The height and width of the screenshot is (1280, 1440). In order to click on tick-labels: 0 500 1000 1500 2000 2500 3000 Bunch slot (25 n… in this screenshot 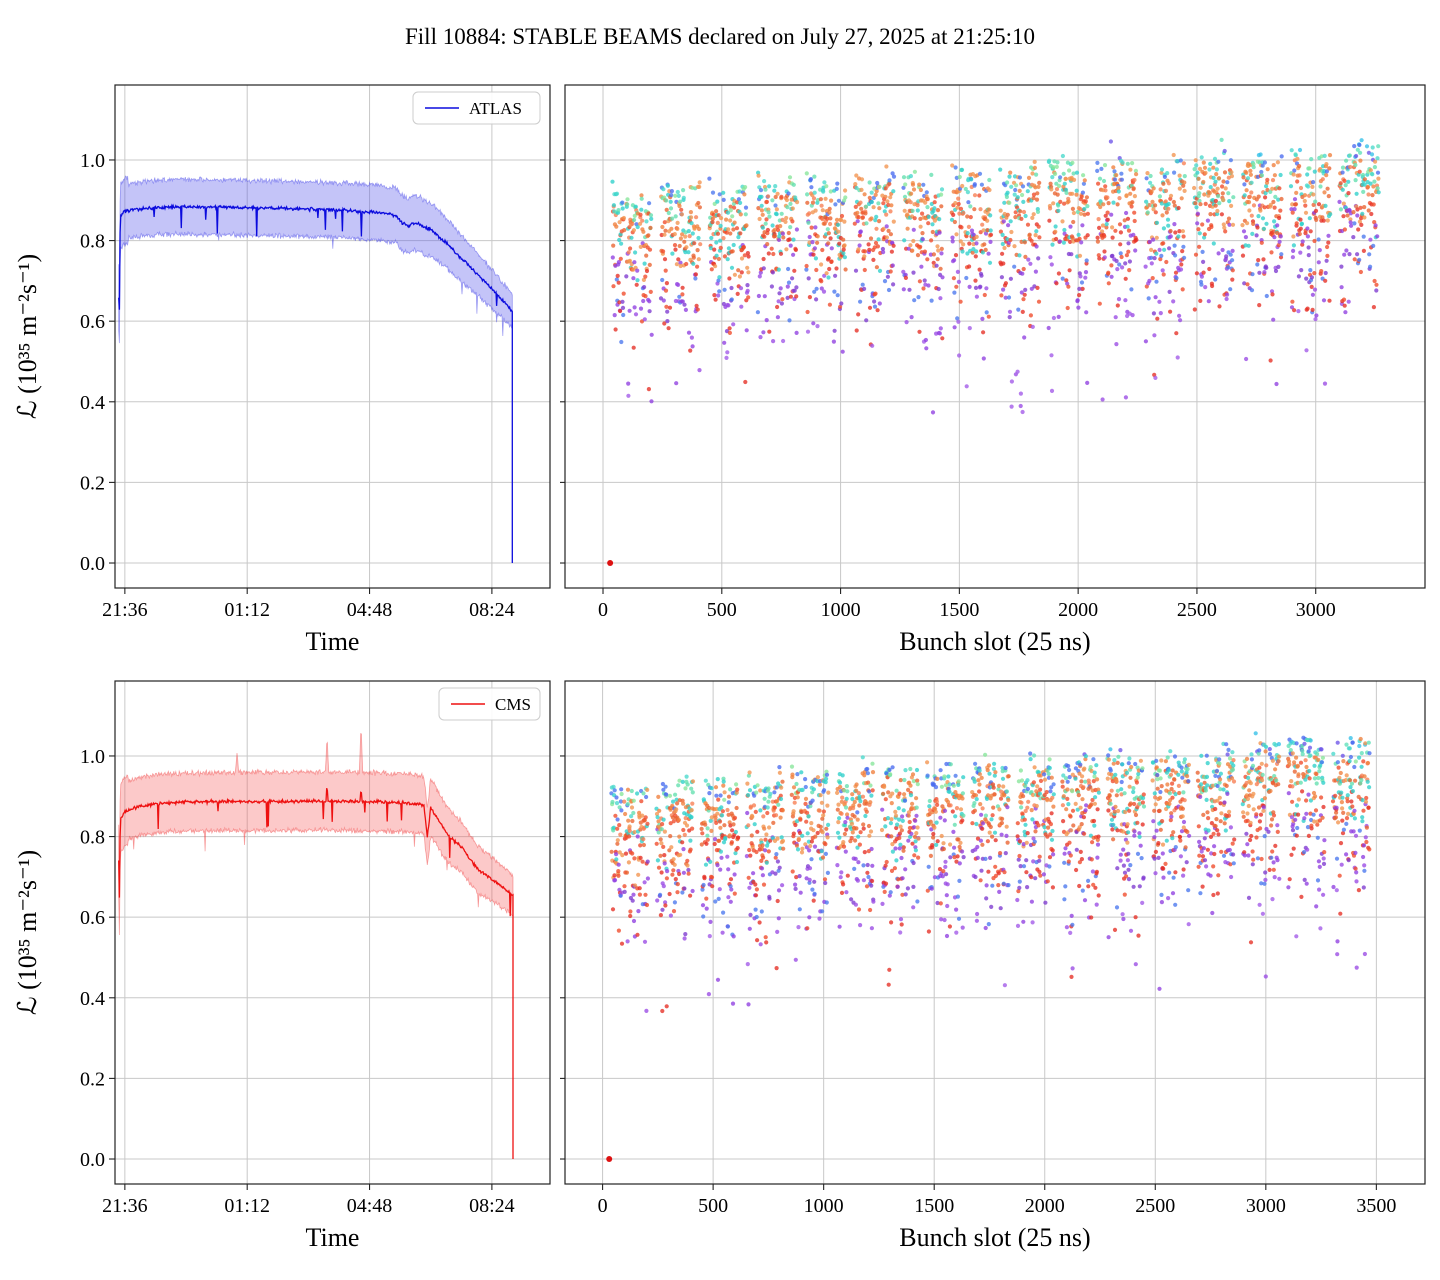, I will do `click(967, 627)`.